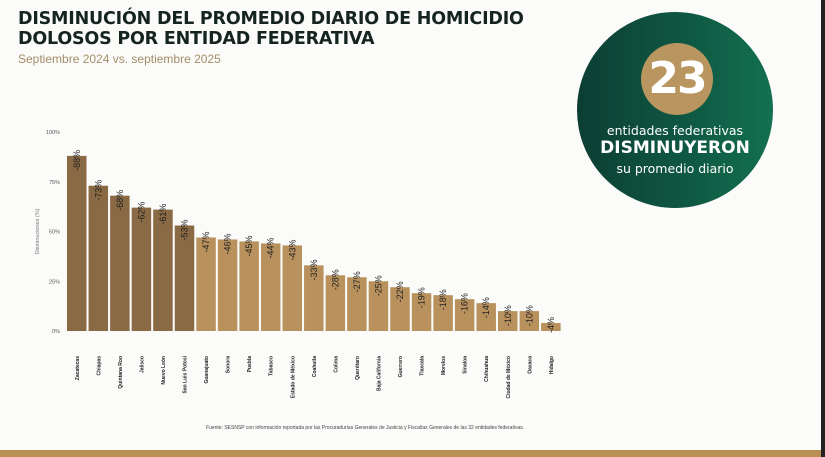  Describe the element at coordinates (412, 453) in the screenshot. I see `footer-gold-band` at that location.